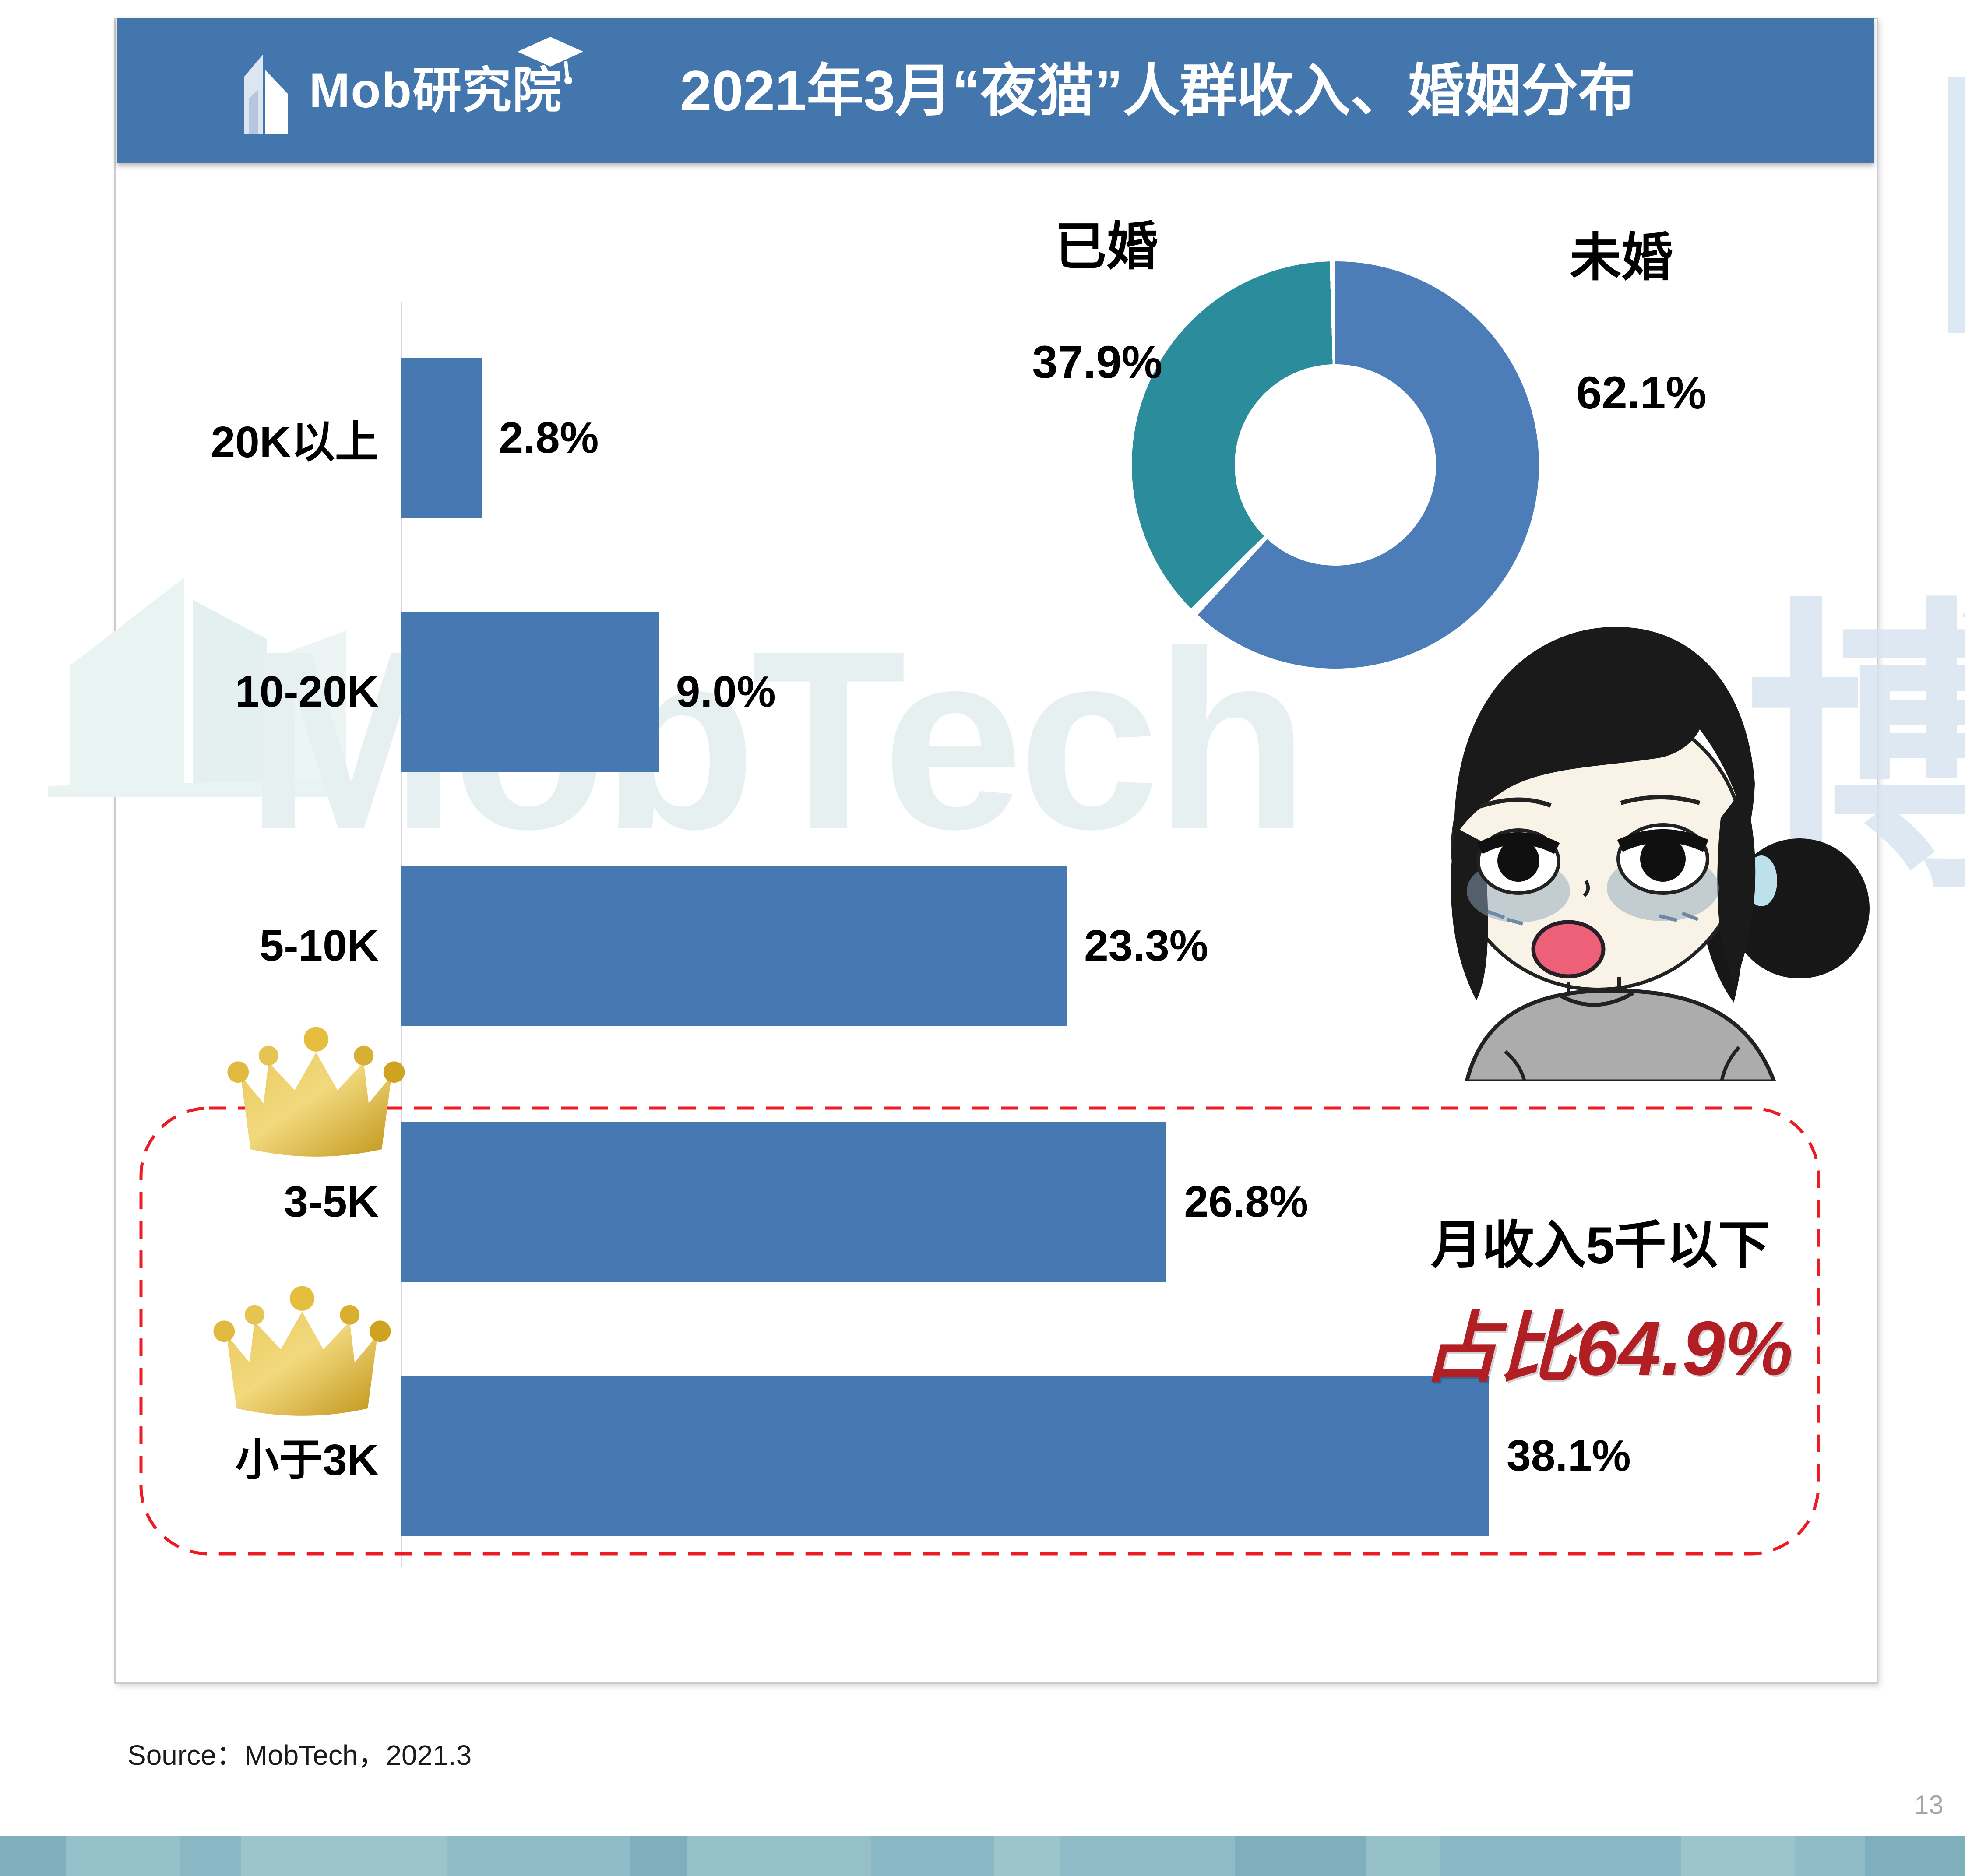 Image resolution: width=1965 pixels, height=1876 pixels. Describe the element at coordinates (205, 687) in the screenshot. I see `watermark-building-logo` at that location.